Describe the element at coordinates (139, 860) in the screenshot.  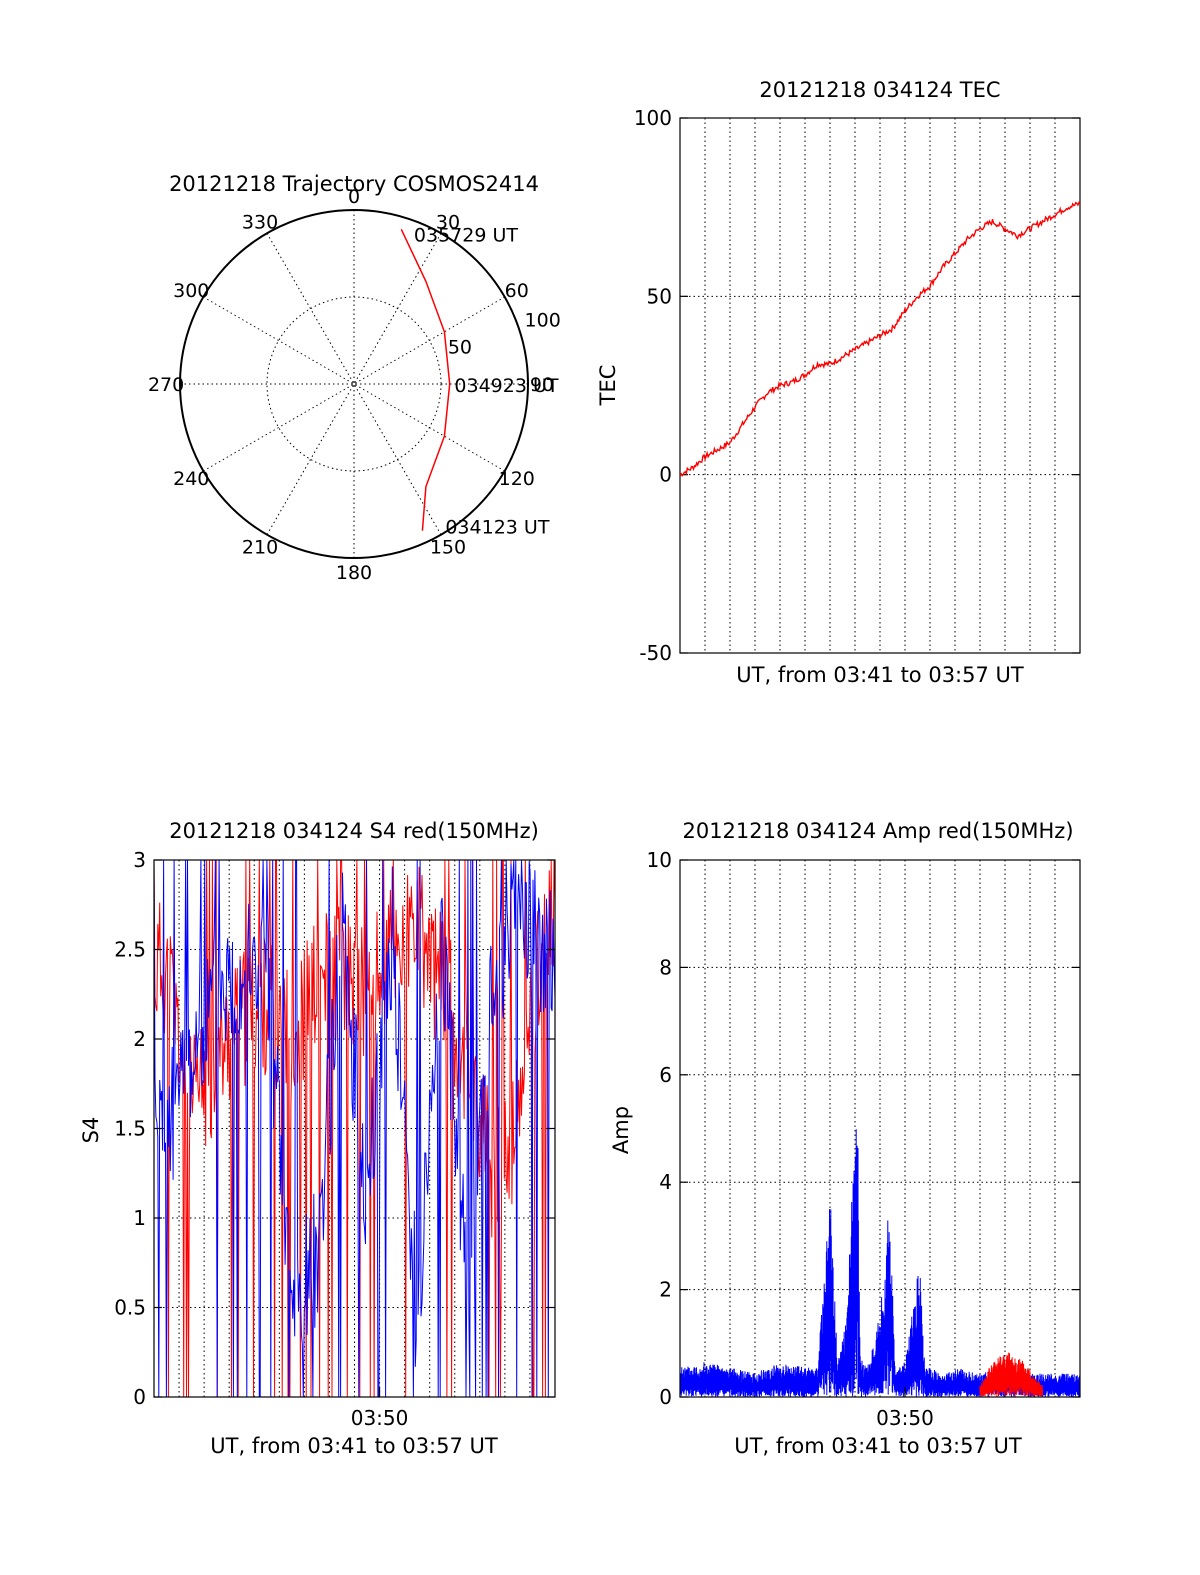
I see `y-tick-label: 3` at that location.